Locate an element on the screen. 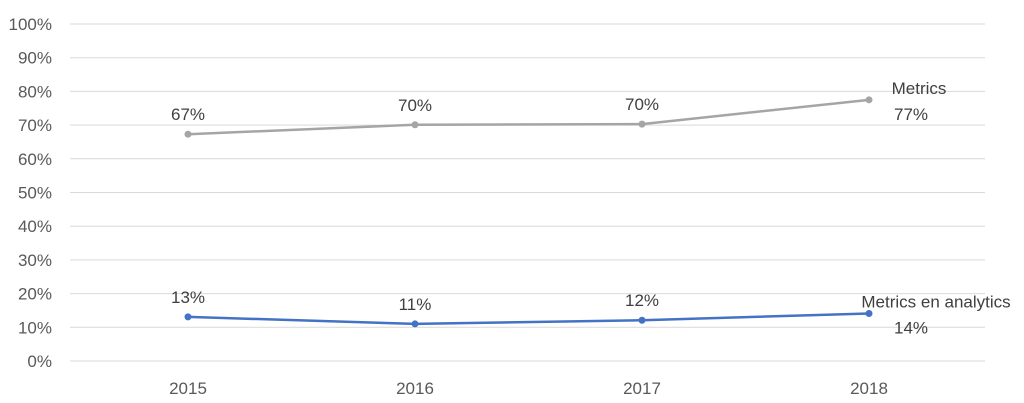 Image resolution: width=1024 pixels, height=403 pixels. data-label: 14% is located at coordinates (911, 327).